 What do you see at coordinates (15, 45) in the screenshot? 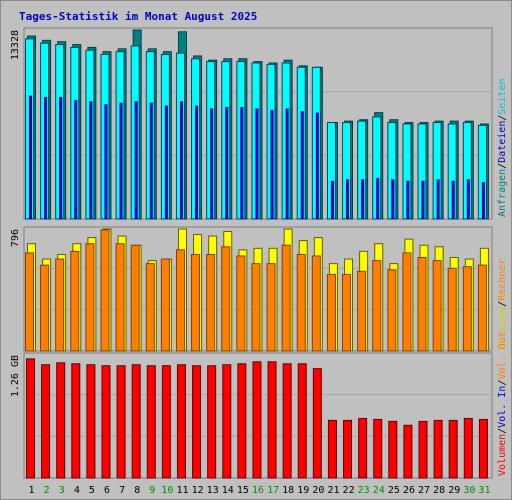
I see `y-max-label: 13328` at bounding box center [15, 45].